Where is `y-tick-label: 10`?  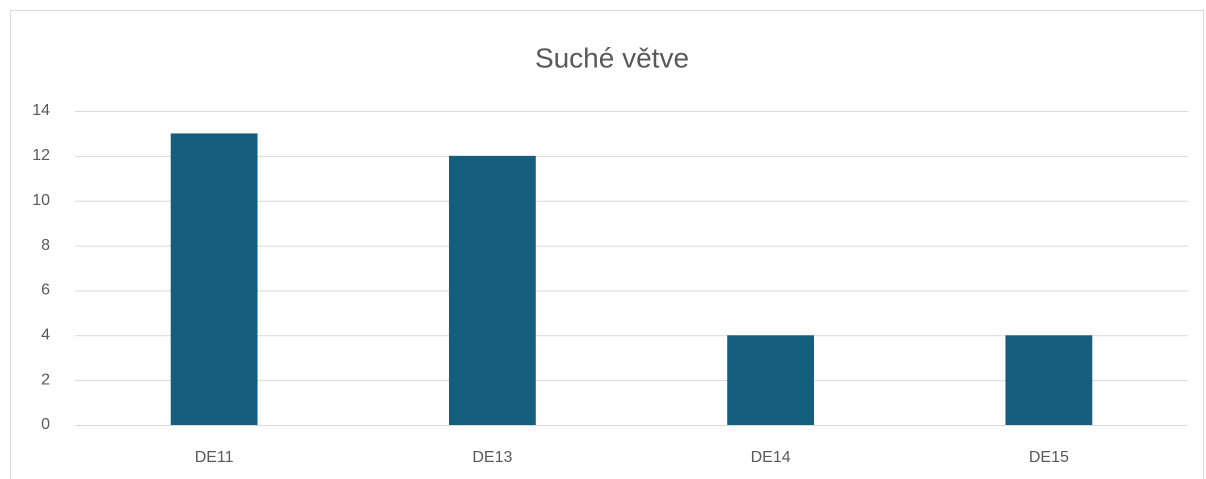 y-tick-label: 10 is located at coordinates (41, 200).